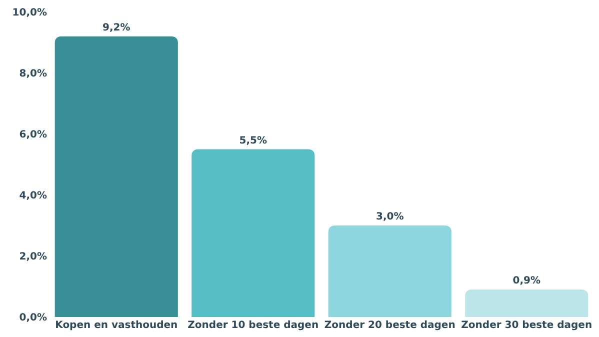 Image resolution: width=599 pixels, height=337 pixels. Describe the element at coordinates (33, 257) in the screenshot. I see `y-tick-label: 2,0%` at that location.